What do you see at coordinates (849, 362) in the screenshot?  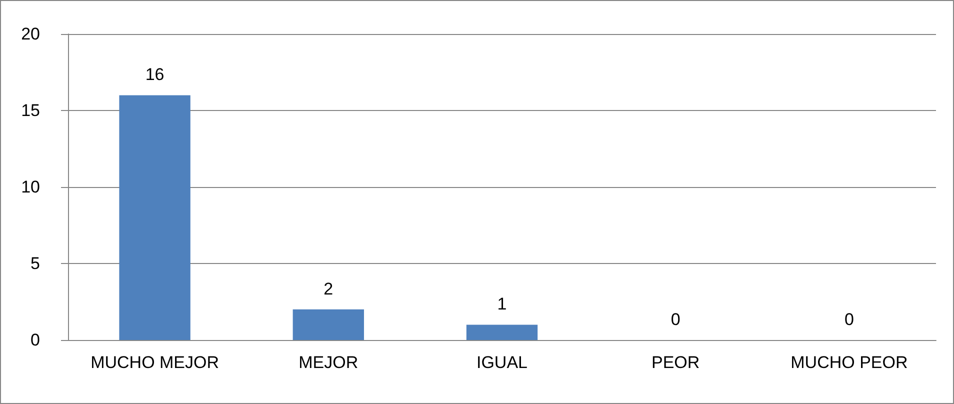 I see `x-tick-label: MUCHO PEOR` at bounding box center [849, 362].